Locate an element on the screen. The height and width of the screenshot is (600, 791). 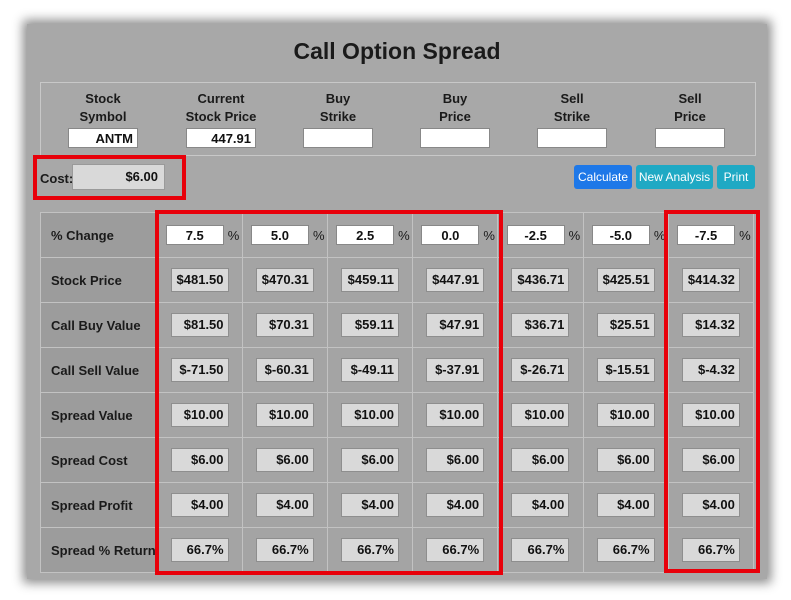
value-cell: $-49.11 is located at coordinates (369, 370).